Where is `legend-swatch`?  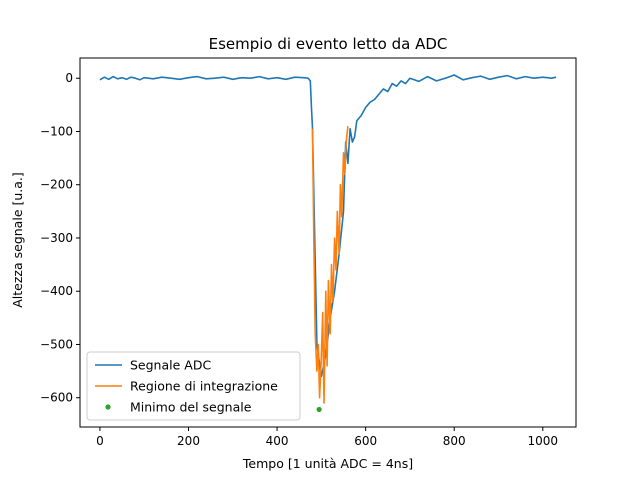
legend-swatch is located at coordinates (108, 407).